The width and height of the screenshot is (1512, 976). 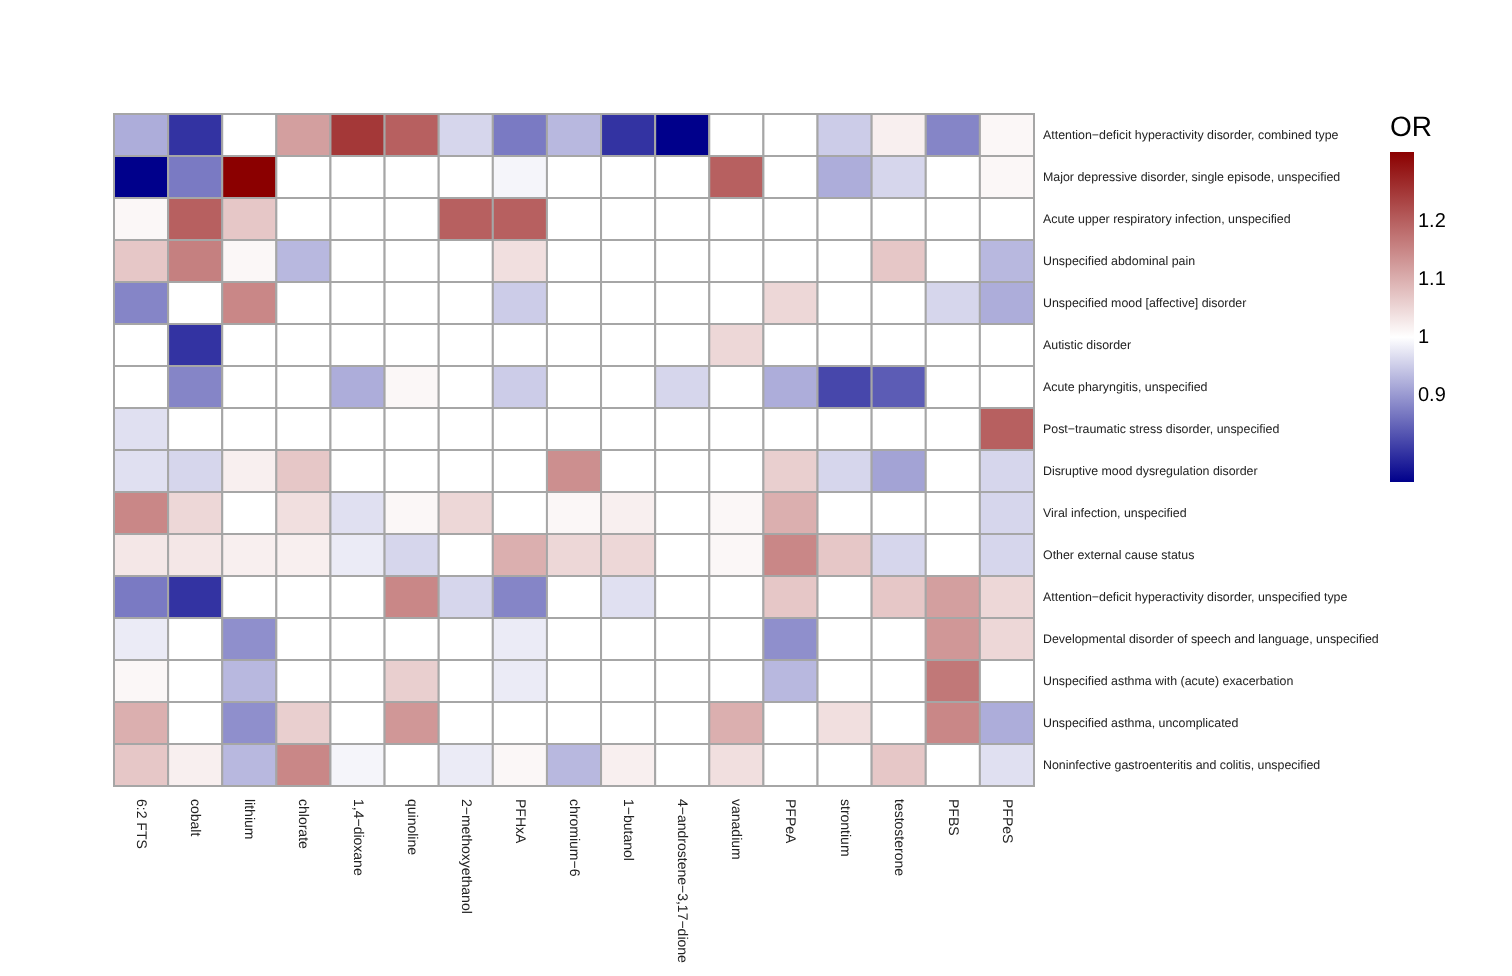 What do you see at coordinates (1432, 396) in the screenshot?
I see `color-bar-label: 0.9` at bounding box center [1432, 396].